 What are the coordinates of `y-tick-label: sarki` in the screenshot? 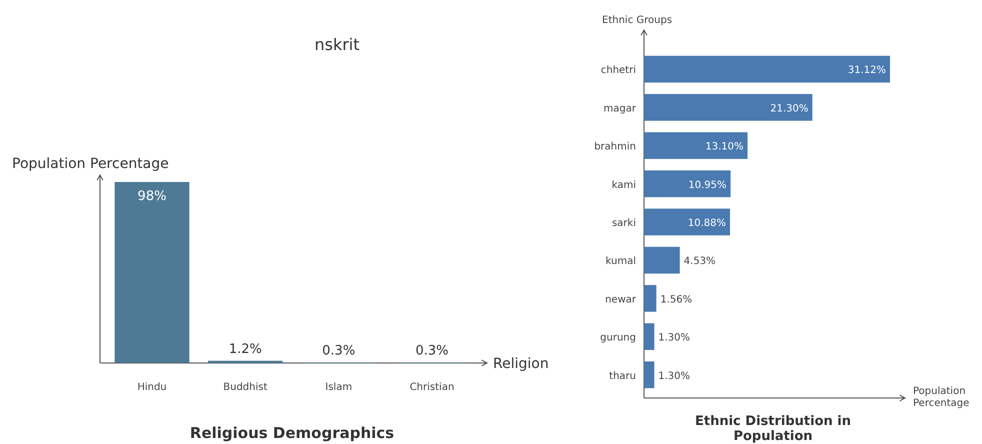 It's located at (624, 223).